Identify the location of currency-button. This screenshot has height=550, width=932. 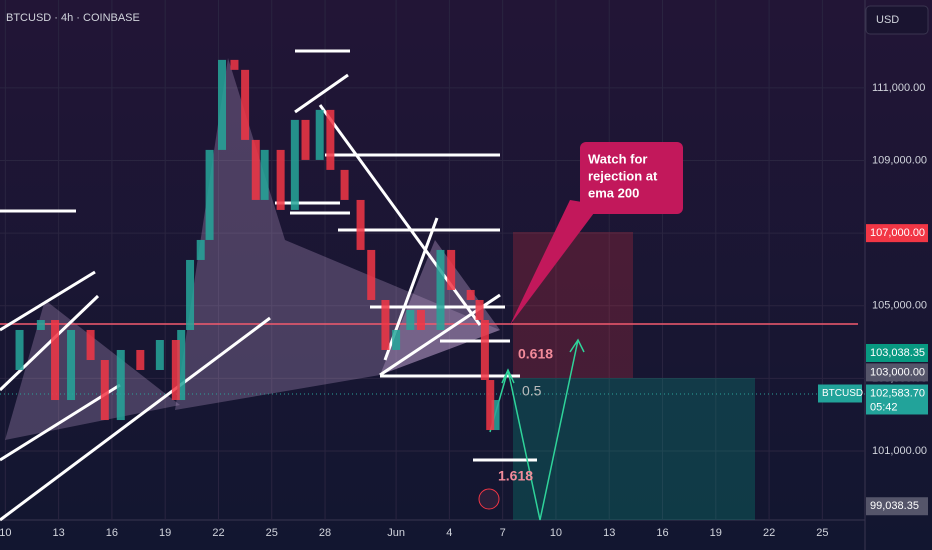
(897, 20).